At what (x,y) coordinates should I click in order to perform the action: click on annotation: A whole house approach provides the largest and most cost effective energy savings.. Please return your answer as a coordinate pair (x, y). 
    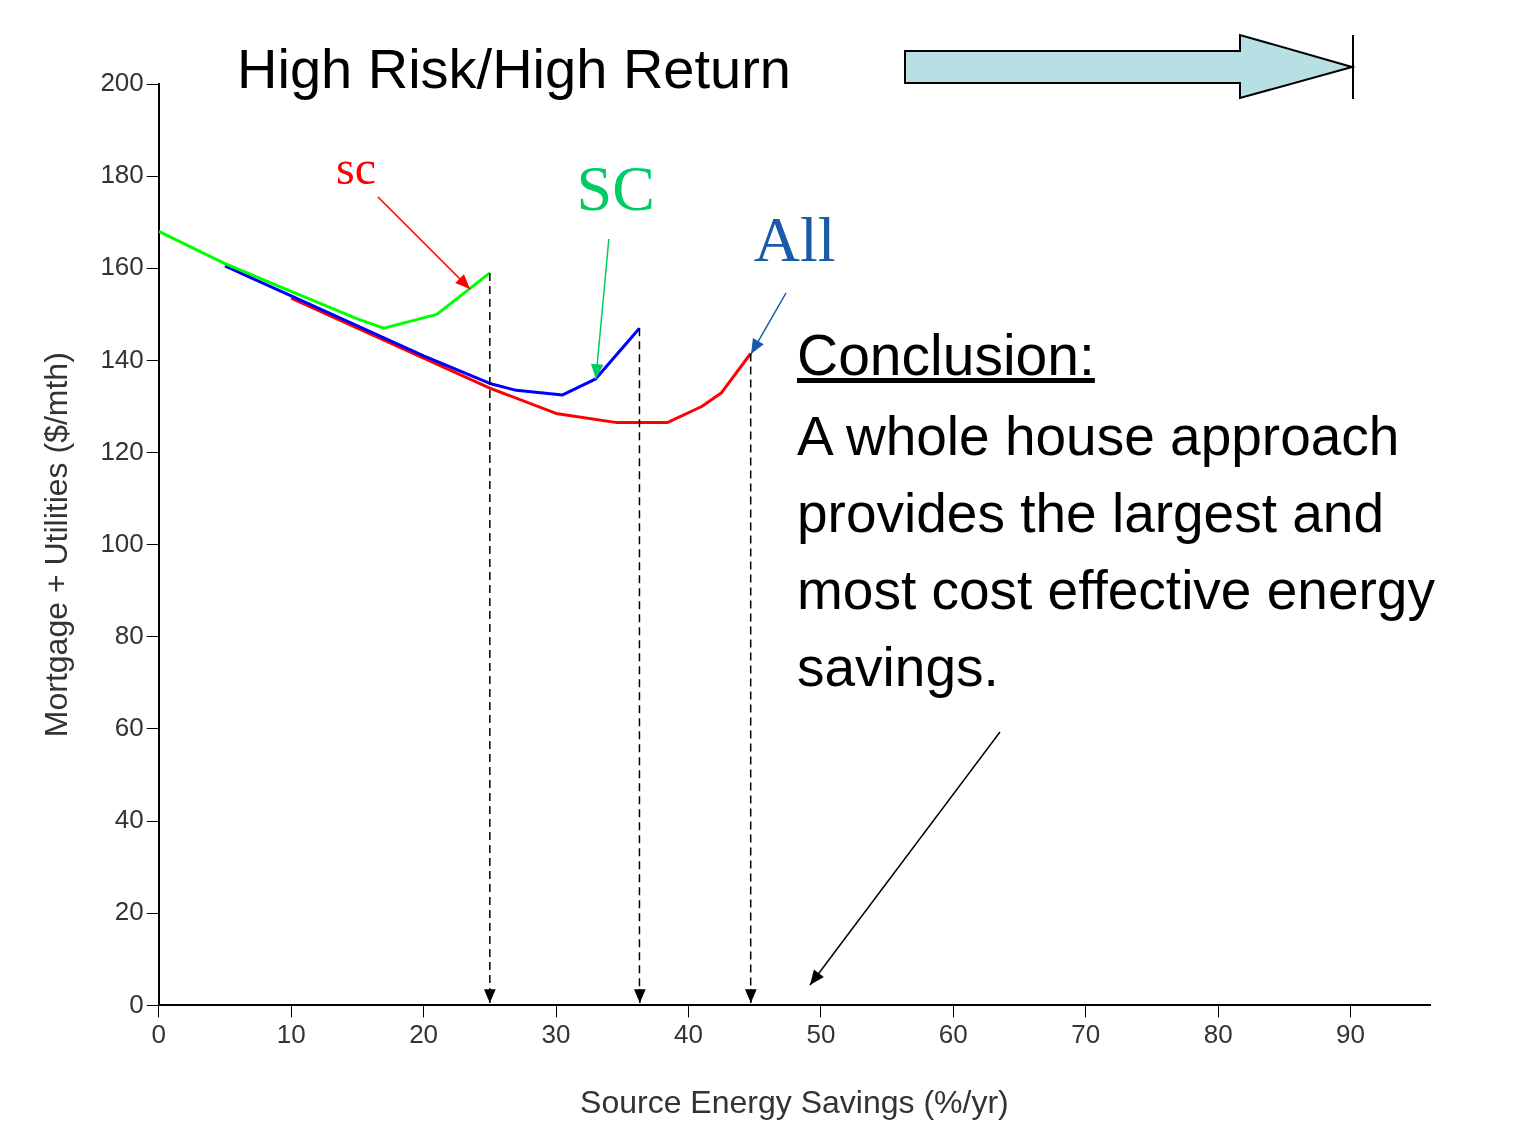
    Looking at the image, I should click on (1116, 552).